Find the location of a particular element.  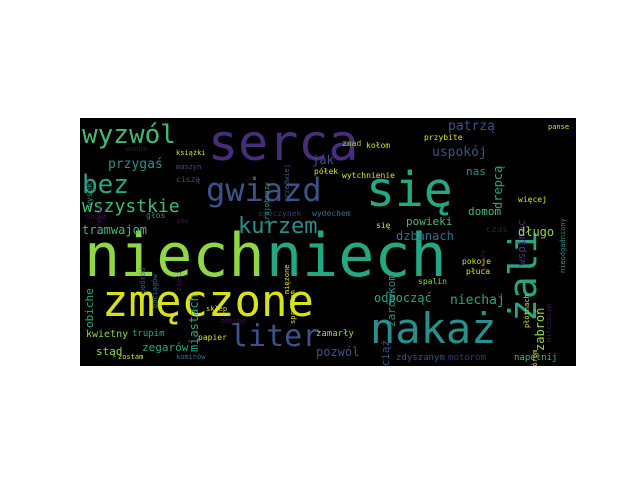

word-sklep: sklep is located at coordinates (217, 309).